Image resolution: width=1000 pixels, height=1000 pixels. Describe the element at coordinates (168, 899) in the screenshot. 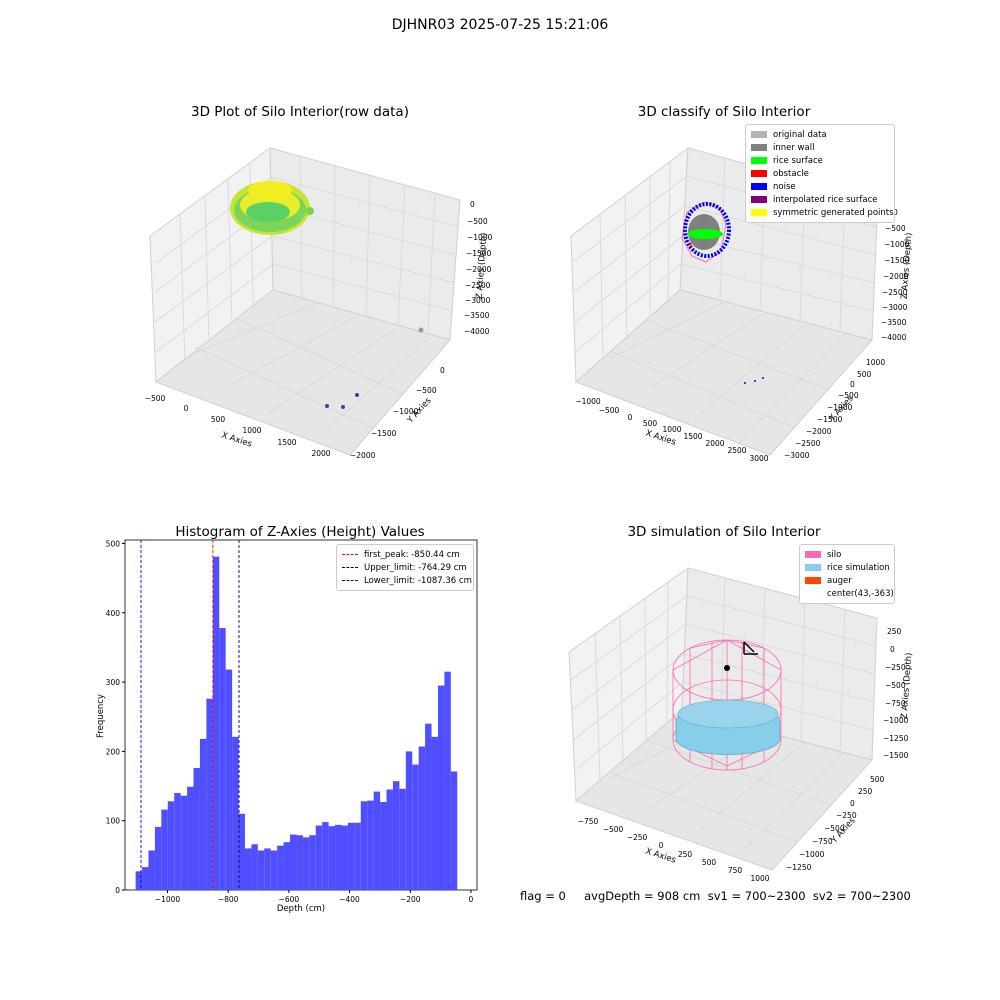

I see `hist-x-tick-label: −1000` at that location.